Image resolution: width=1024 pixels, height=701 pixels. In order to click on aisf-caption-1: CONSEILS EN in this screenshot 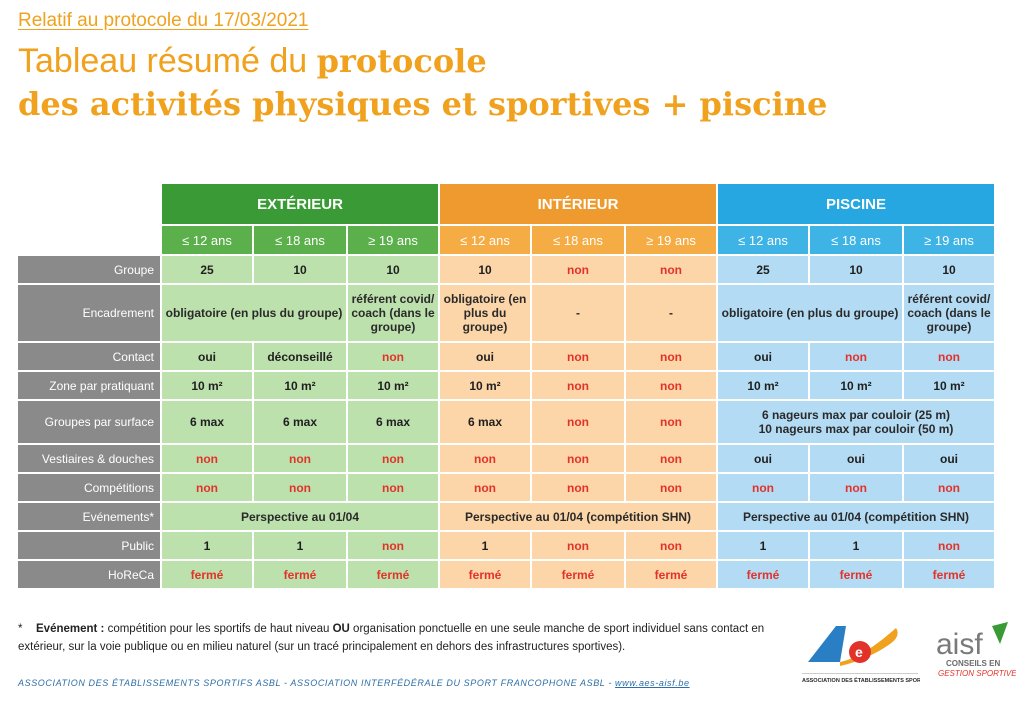, I will do `click(973, 663)`.